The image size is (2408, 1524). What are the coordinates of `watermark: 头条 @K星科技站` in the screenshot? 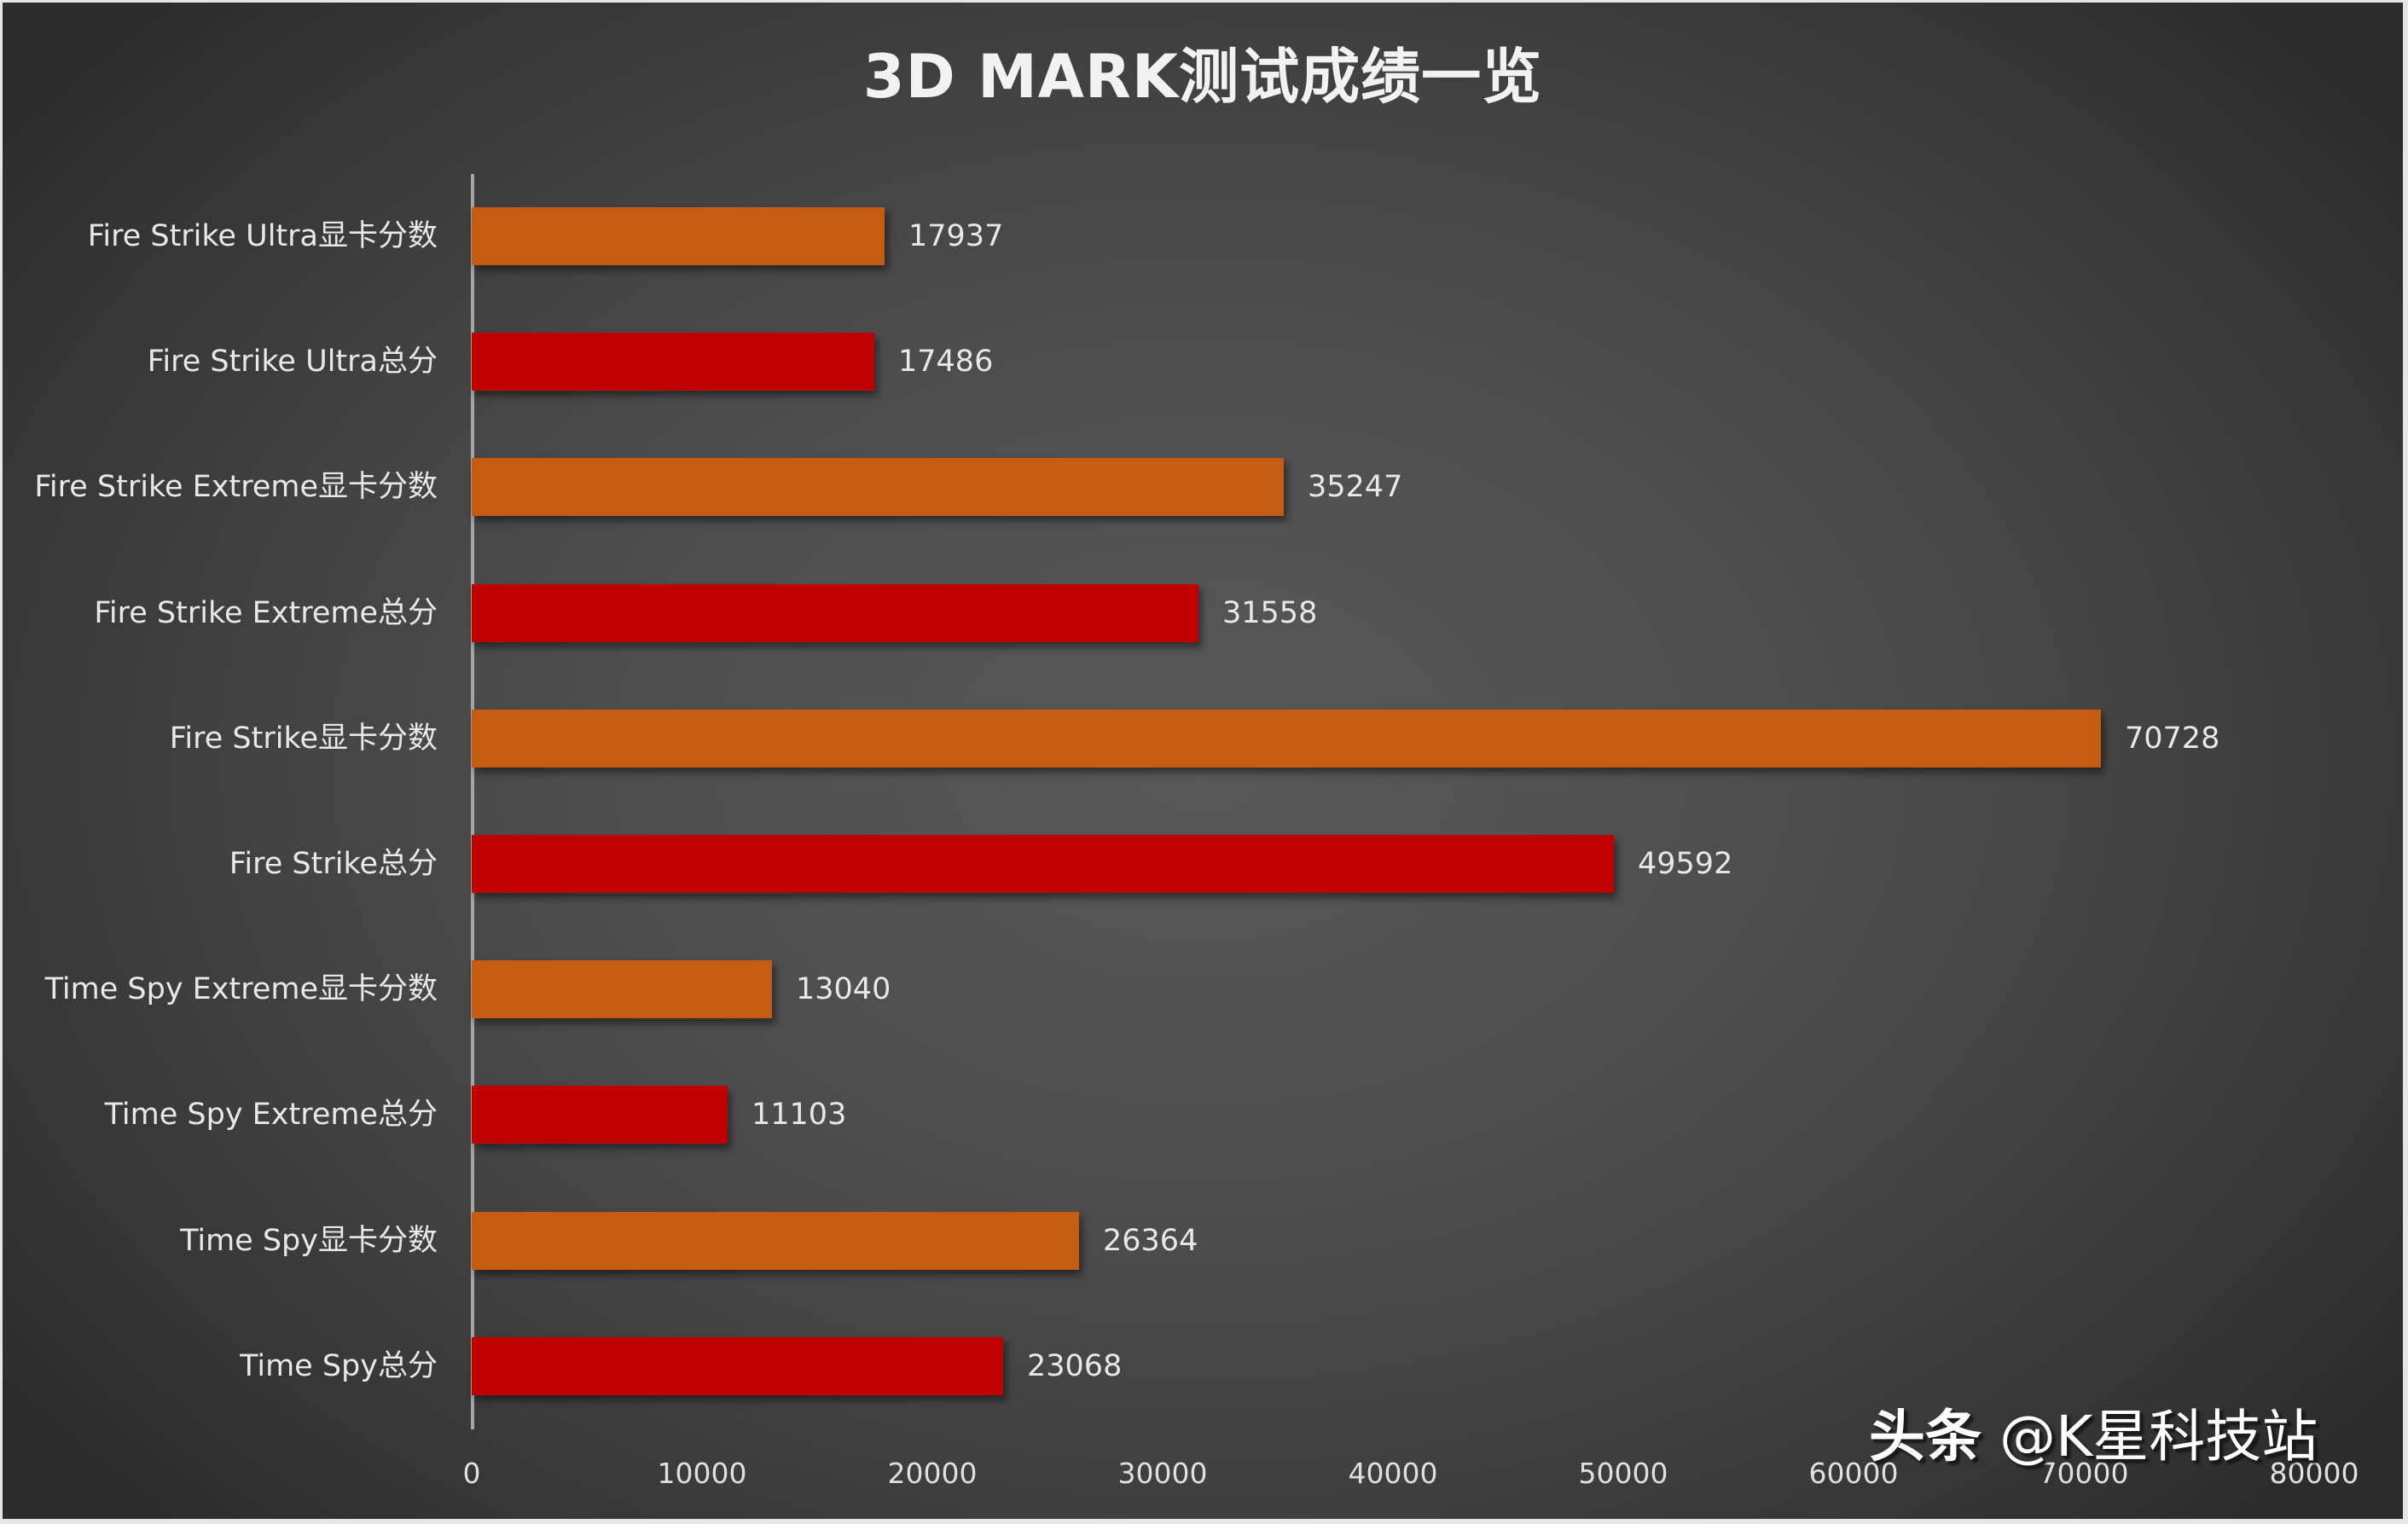 It's located at (2093, 1437).